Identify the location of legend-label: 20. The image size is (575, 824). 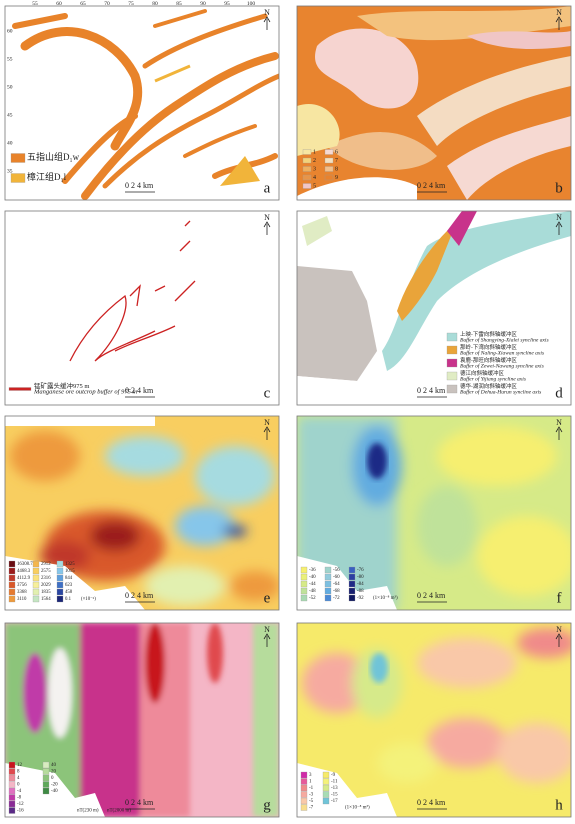
(54, 772).